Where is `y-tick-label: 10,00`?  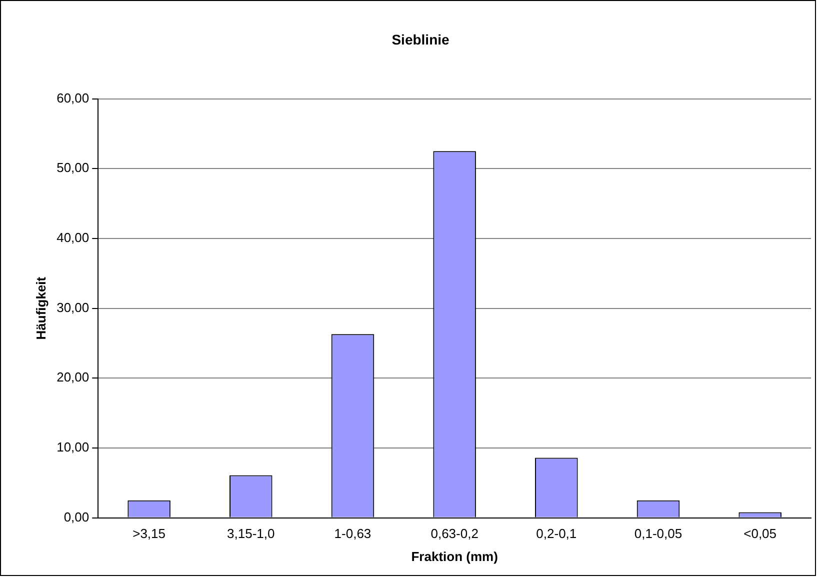
y-tick-label: 10,00 is located at coordinates (73, 447).